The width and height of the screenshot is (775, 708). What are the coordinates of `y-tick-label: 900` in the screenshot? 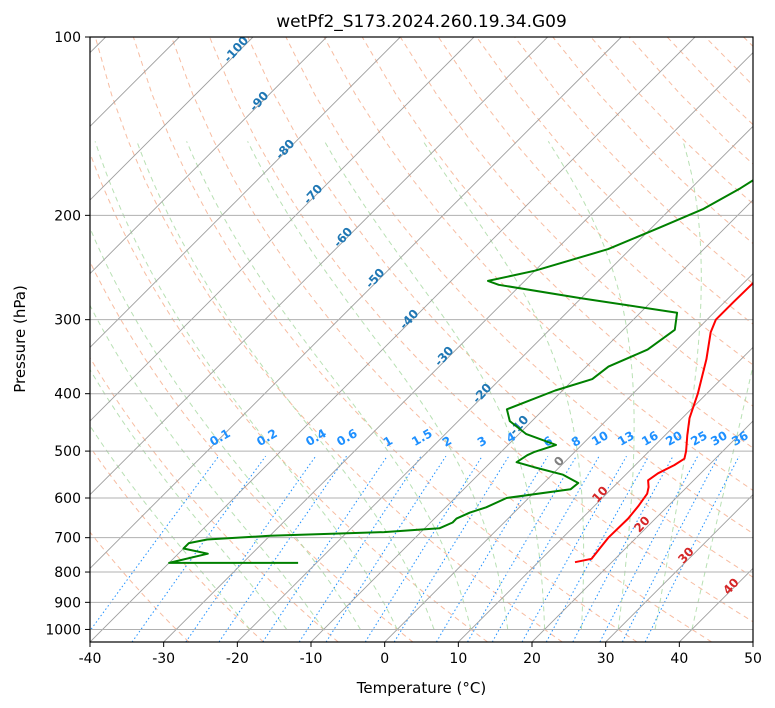 It's located at (67, 603).